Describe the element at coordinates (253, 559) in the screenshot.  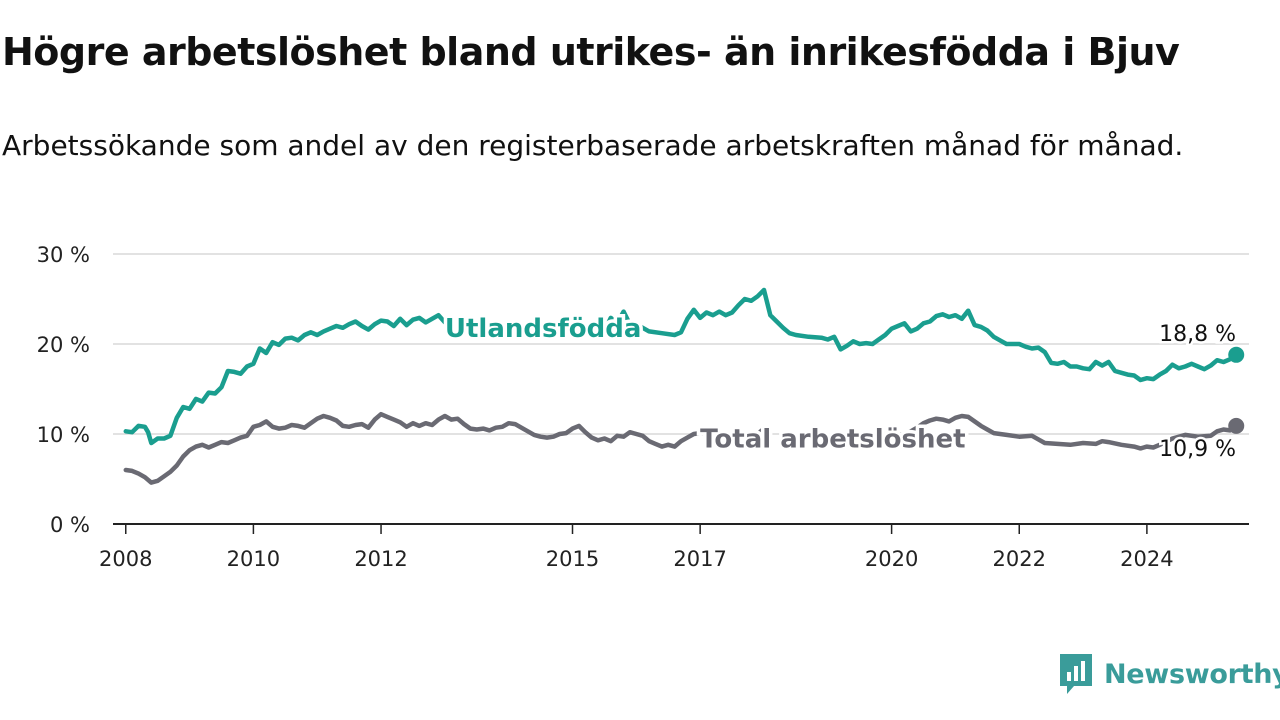
I see `x-tick-label: 2010` at that location.